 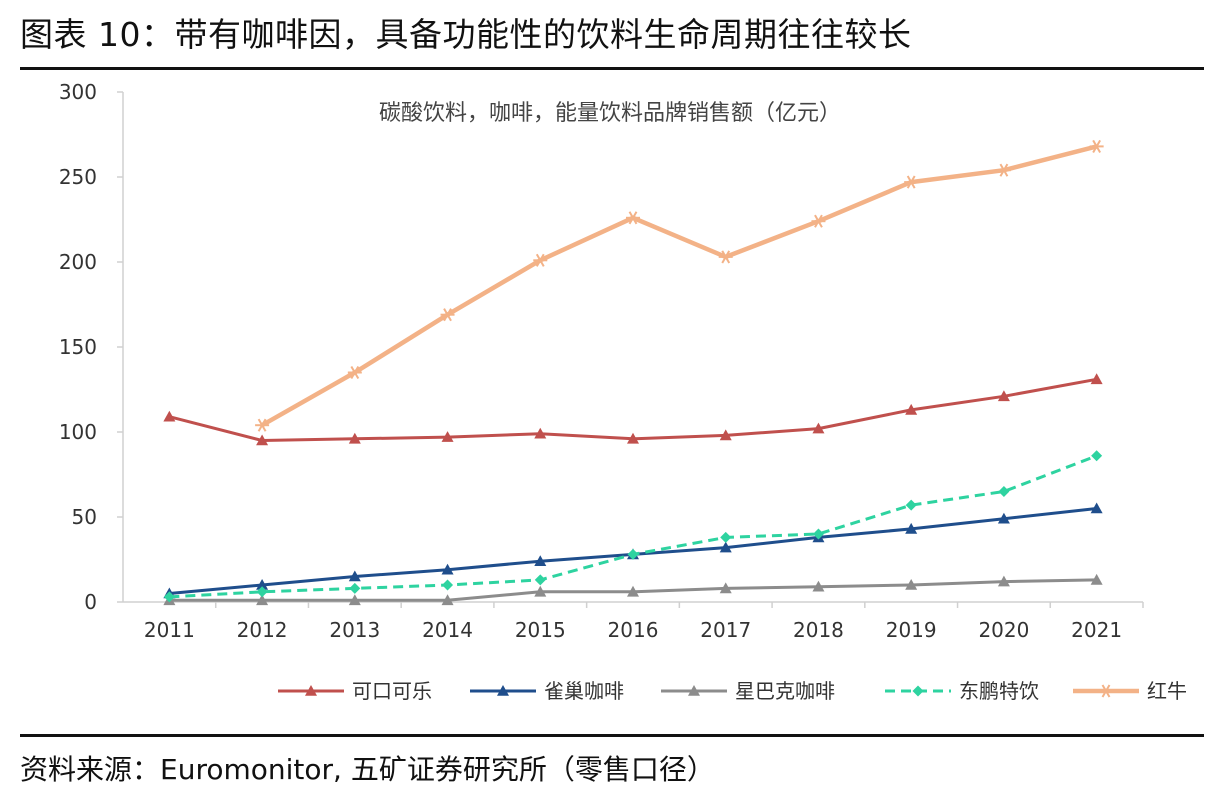 What do you see at coordinates (84, 517) in the screenshot?
I see `y-tick-label: 50` at bounding box center [84, 517].